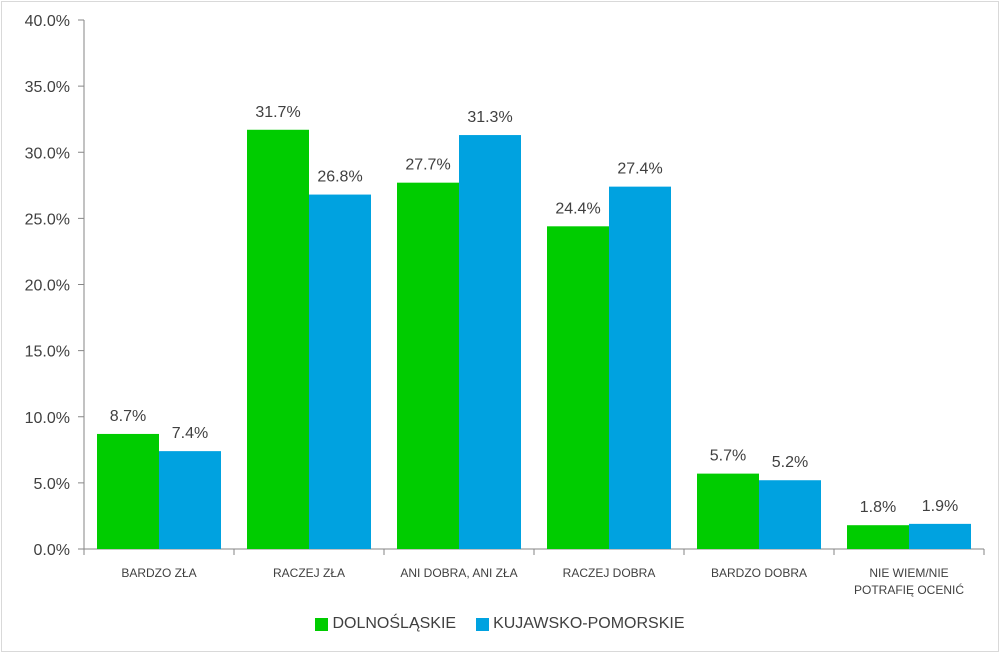 The height and width of the screenshot is (653, 1000). Describe the element at coordinates (909, 589) in the screenshot. I see `x-category-label: POTRAFIĘ OCENIĆ` at that location.